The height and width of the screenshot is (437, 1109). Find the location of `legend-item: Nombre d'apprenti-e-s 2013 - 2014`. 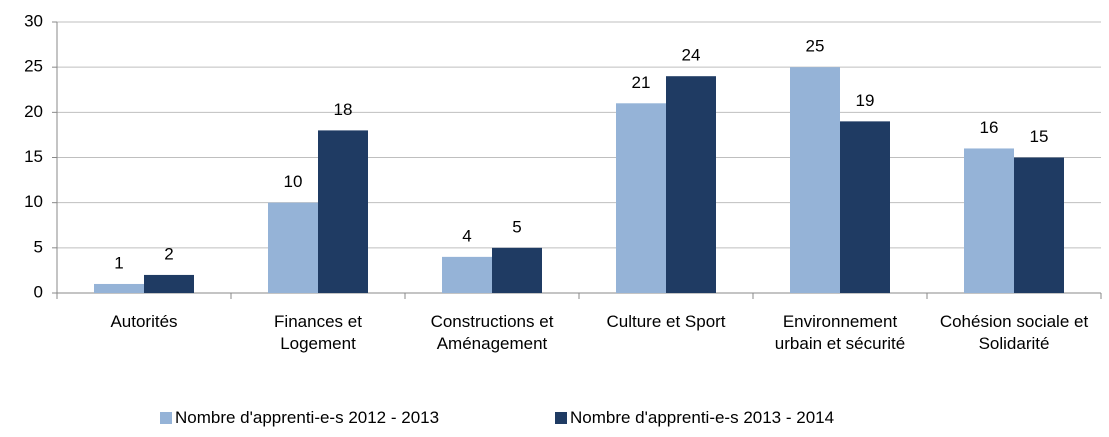

legend-item: Nombre d'apprenti-e-s 2013 - 2014 is located at coordinates (694, 418).